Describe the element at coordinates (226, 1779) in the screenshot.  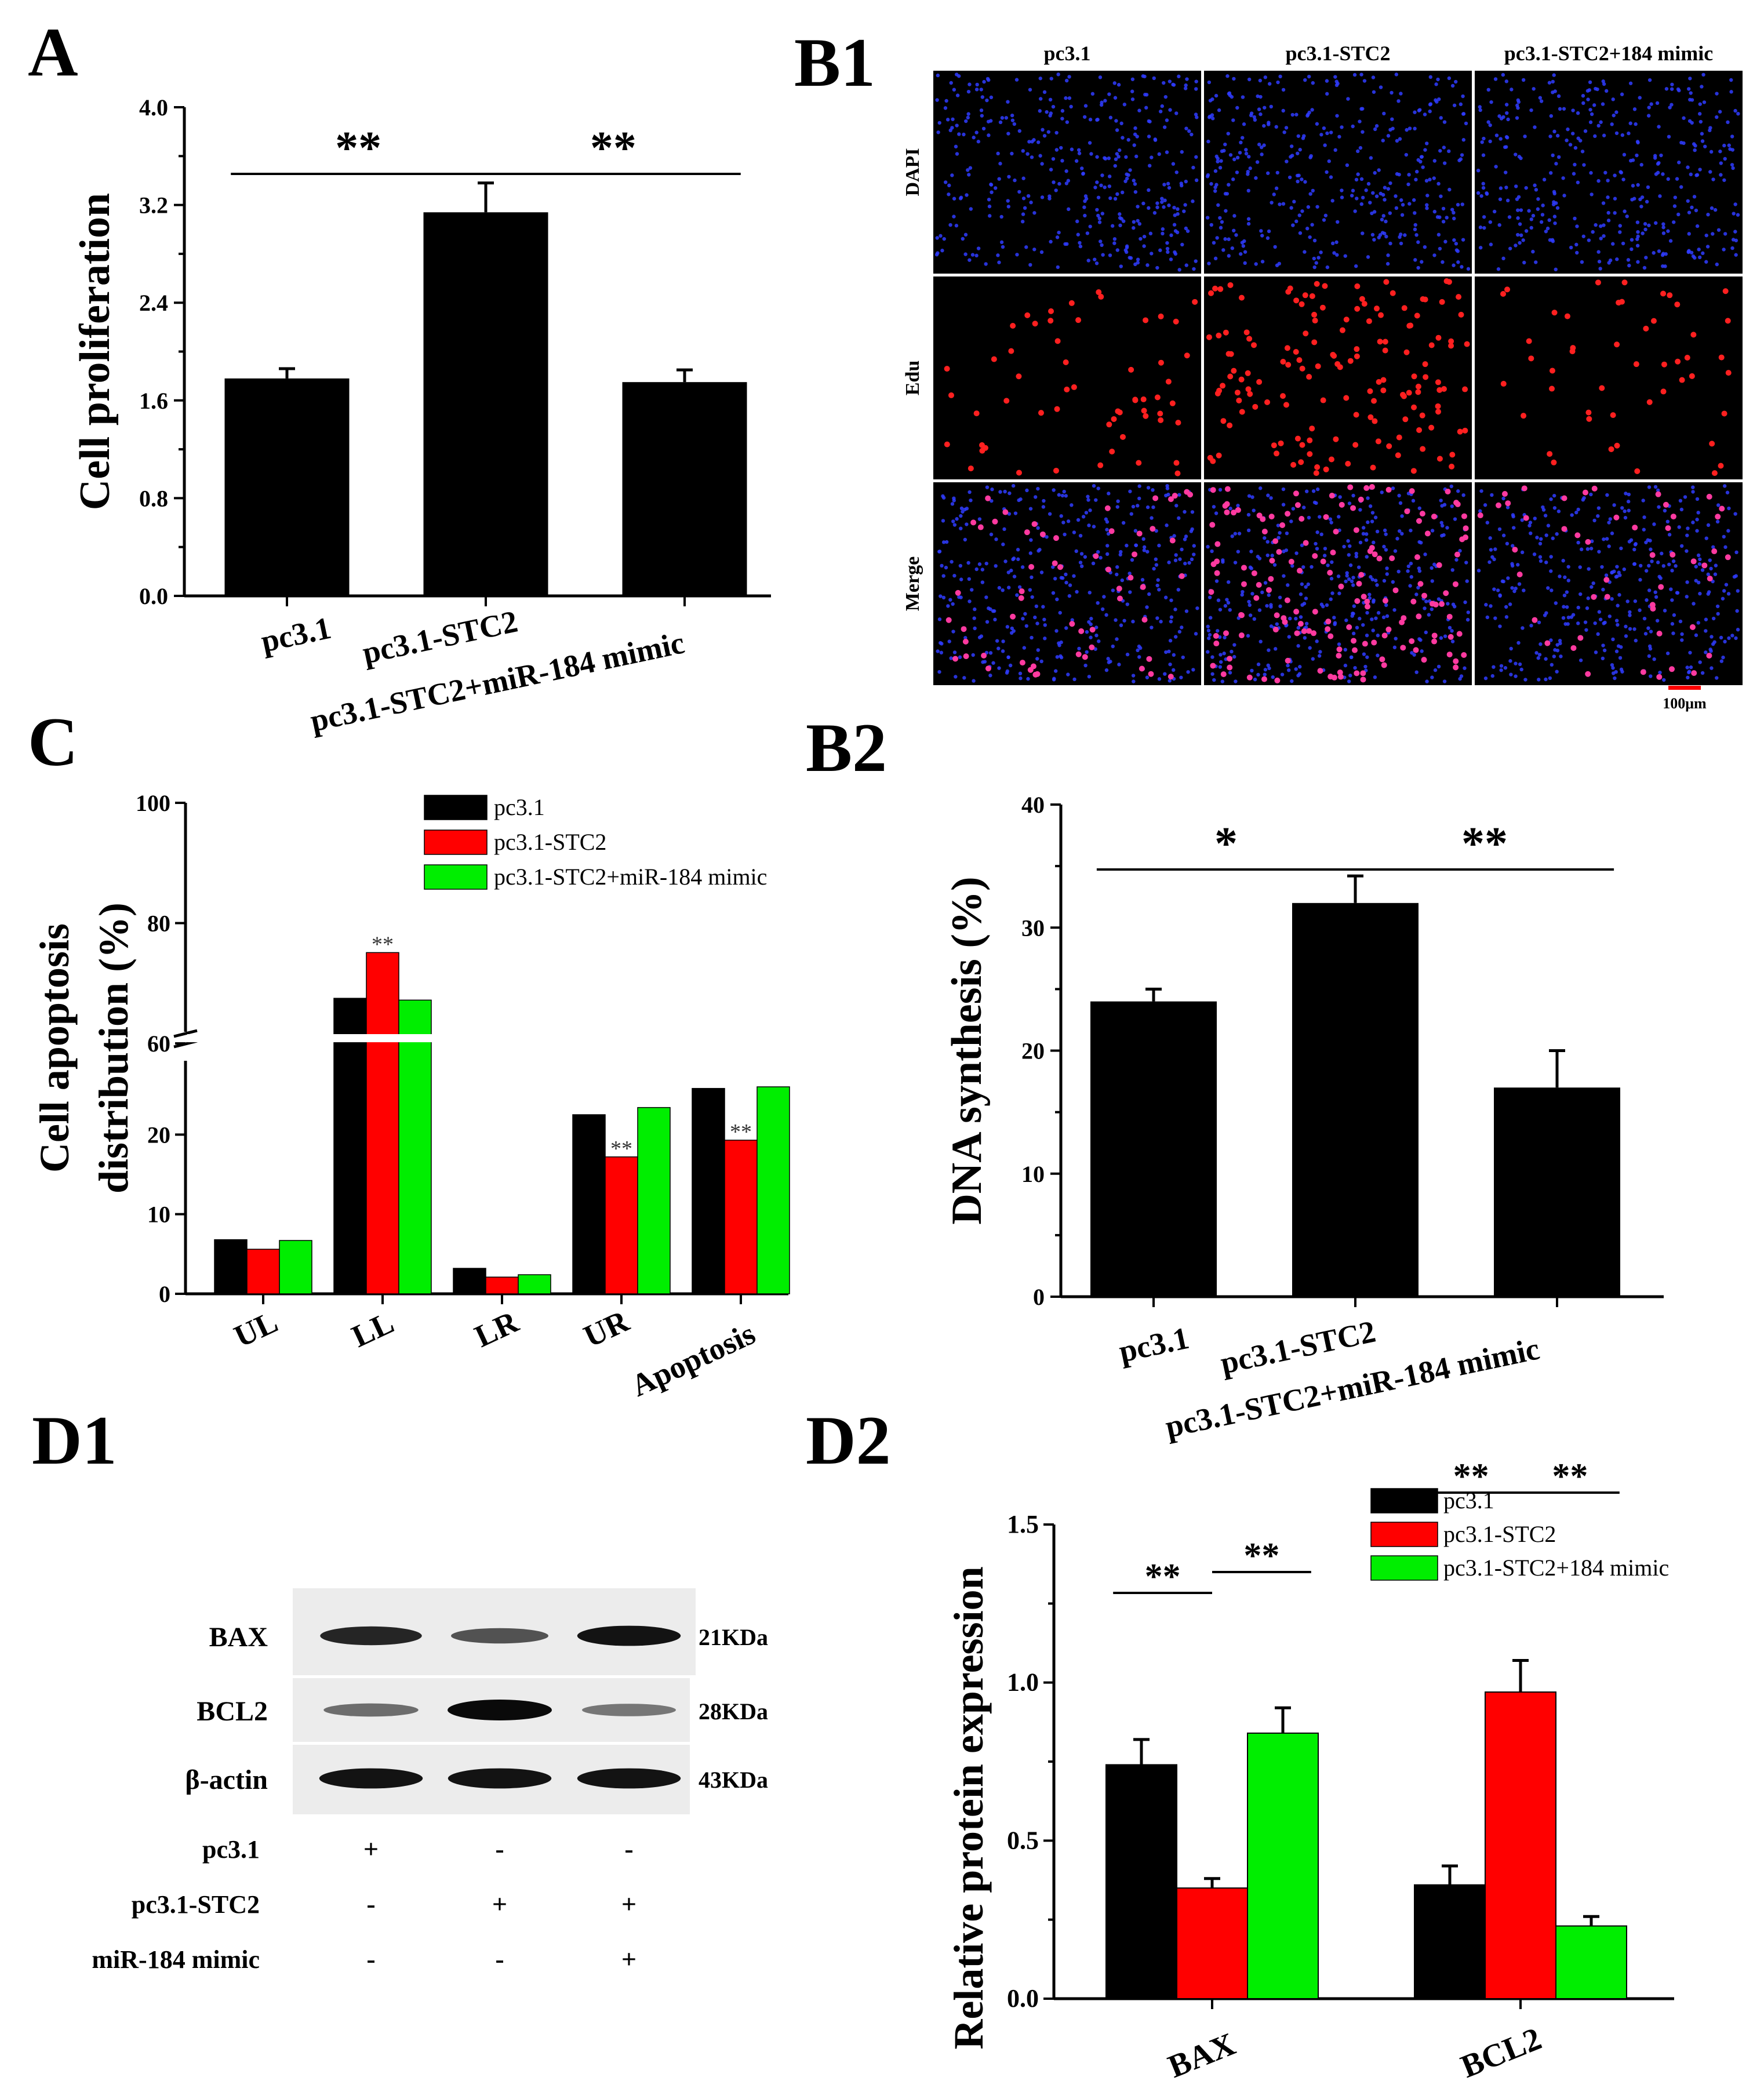
I see `protein-name: β-actin` at that location.